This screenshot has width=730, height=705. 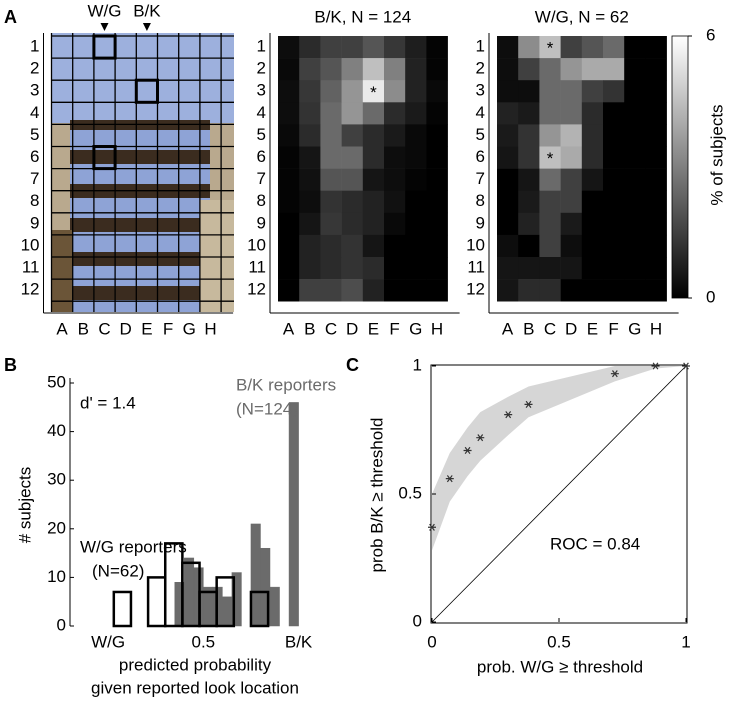 I want to click on y-axis-label: # subjects, so click(x=24, y=505).